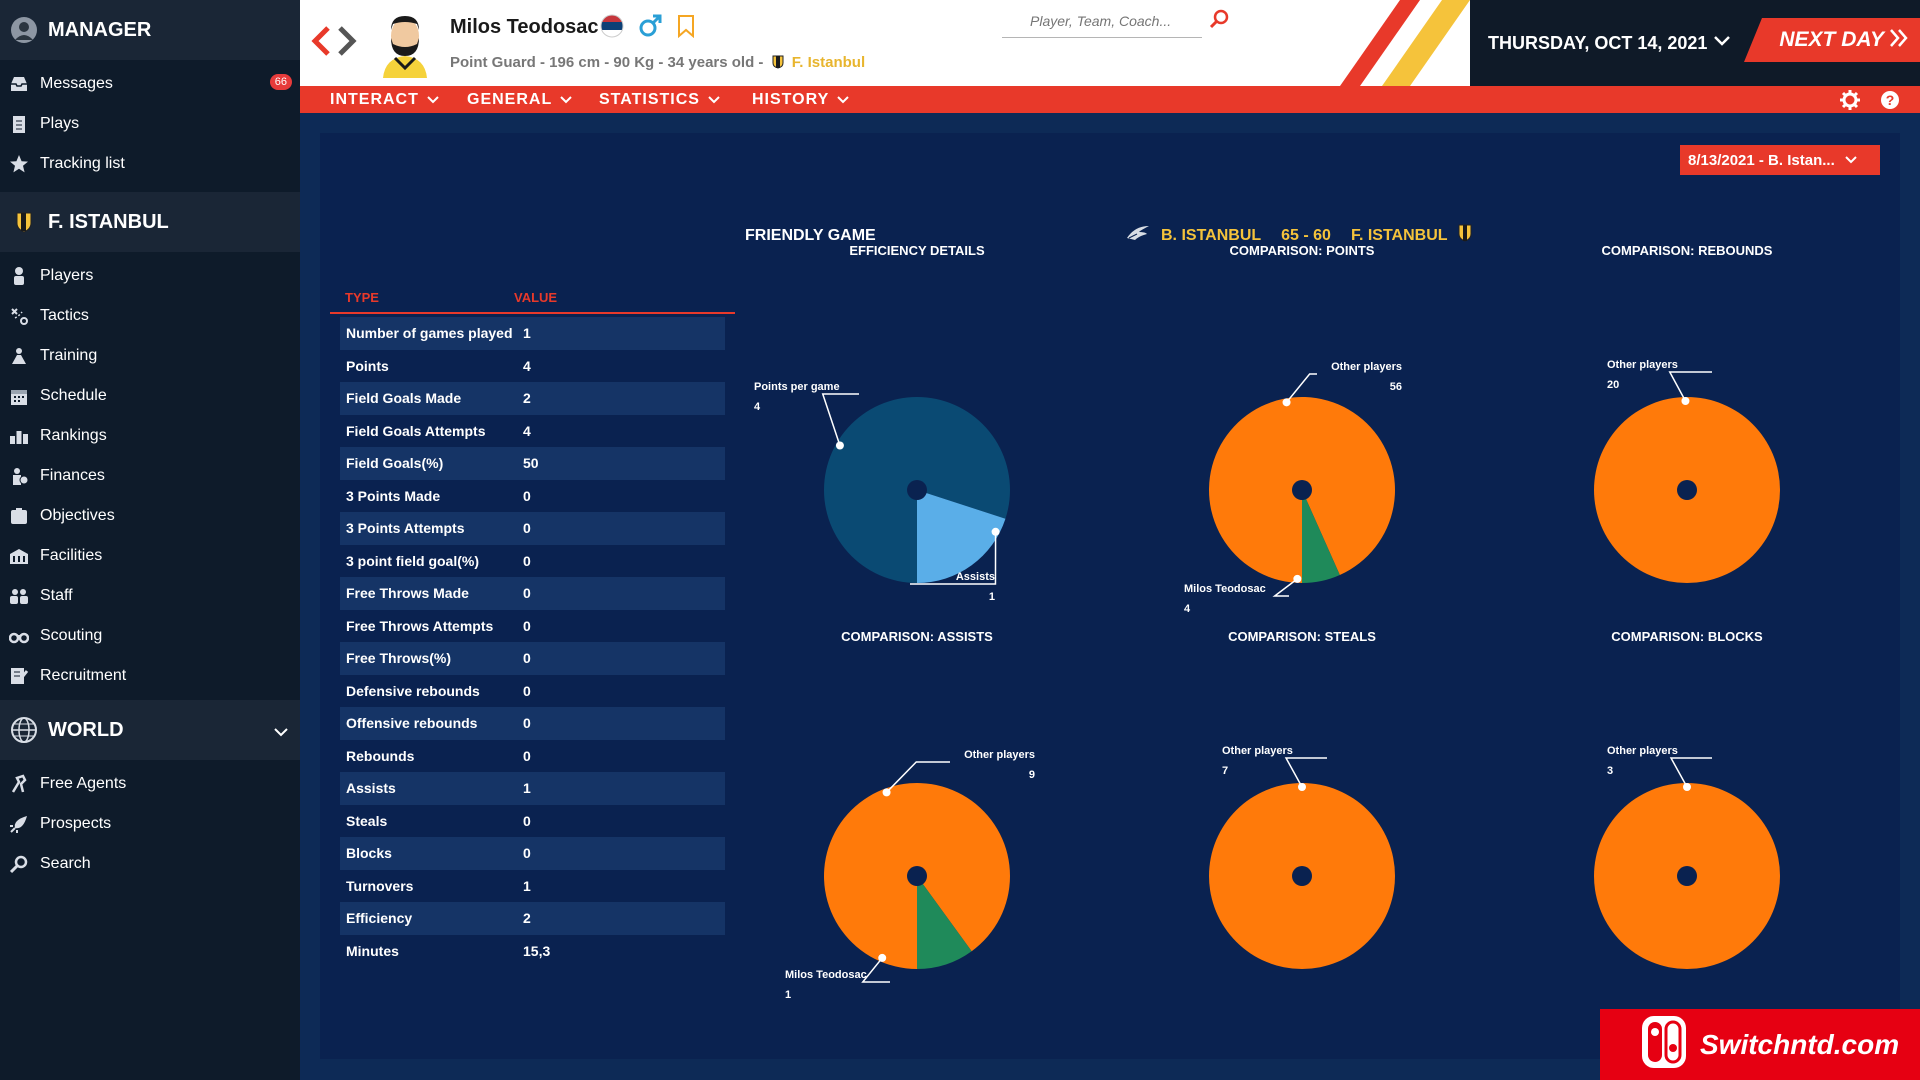 This screenshot has width=1920, height=1080. I want to click on sidebar-item-messages: Messages 66, so click(150, 84).